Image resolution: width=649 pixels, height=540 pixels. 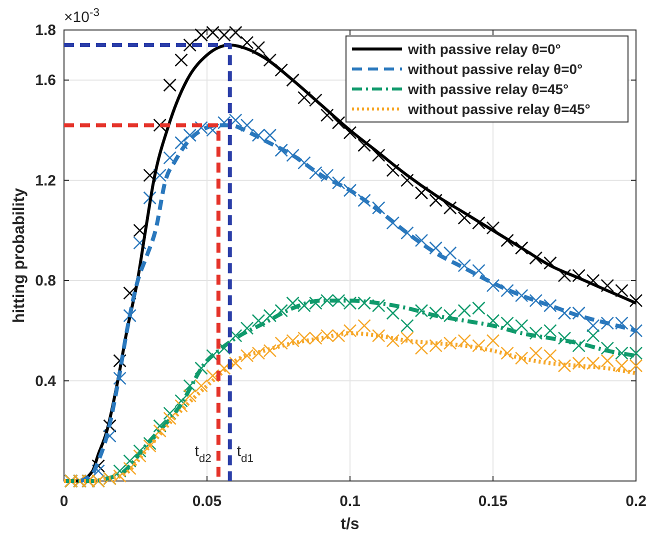 I want to click on y-tick-label: 0.8, so click(x=45, y=281).